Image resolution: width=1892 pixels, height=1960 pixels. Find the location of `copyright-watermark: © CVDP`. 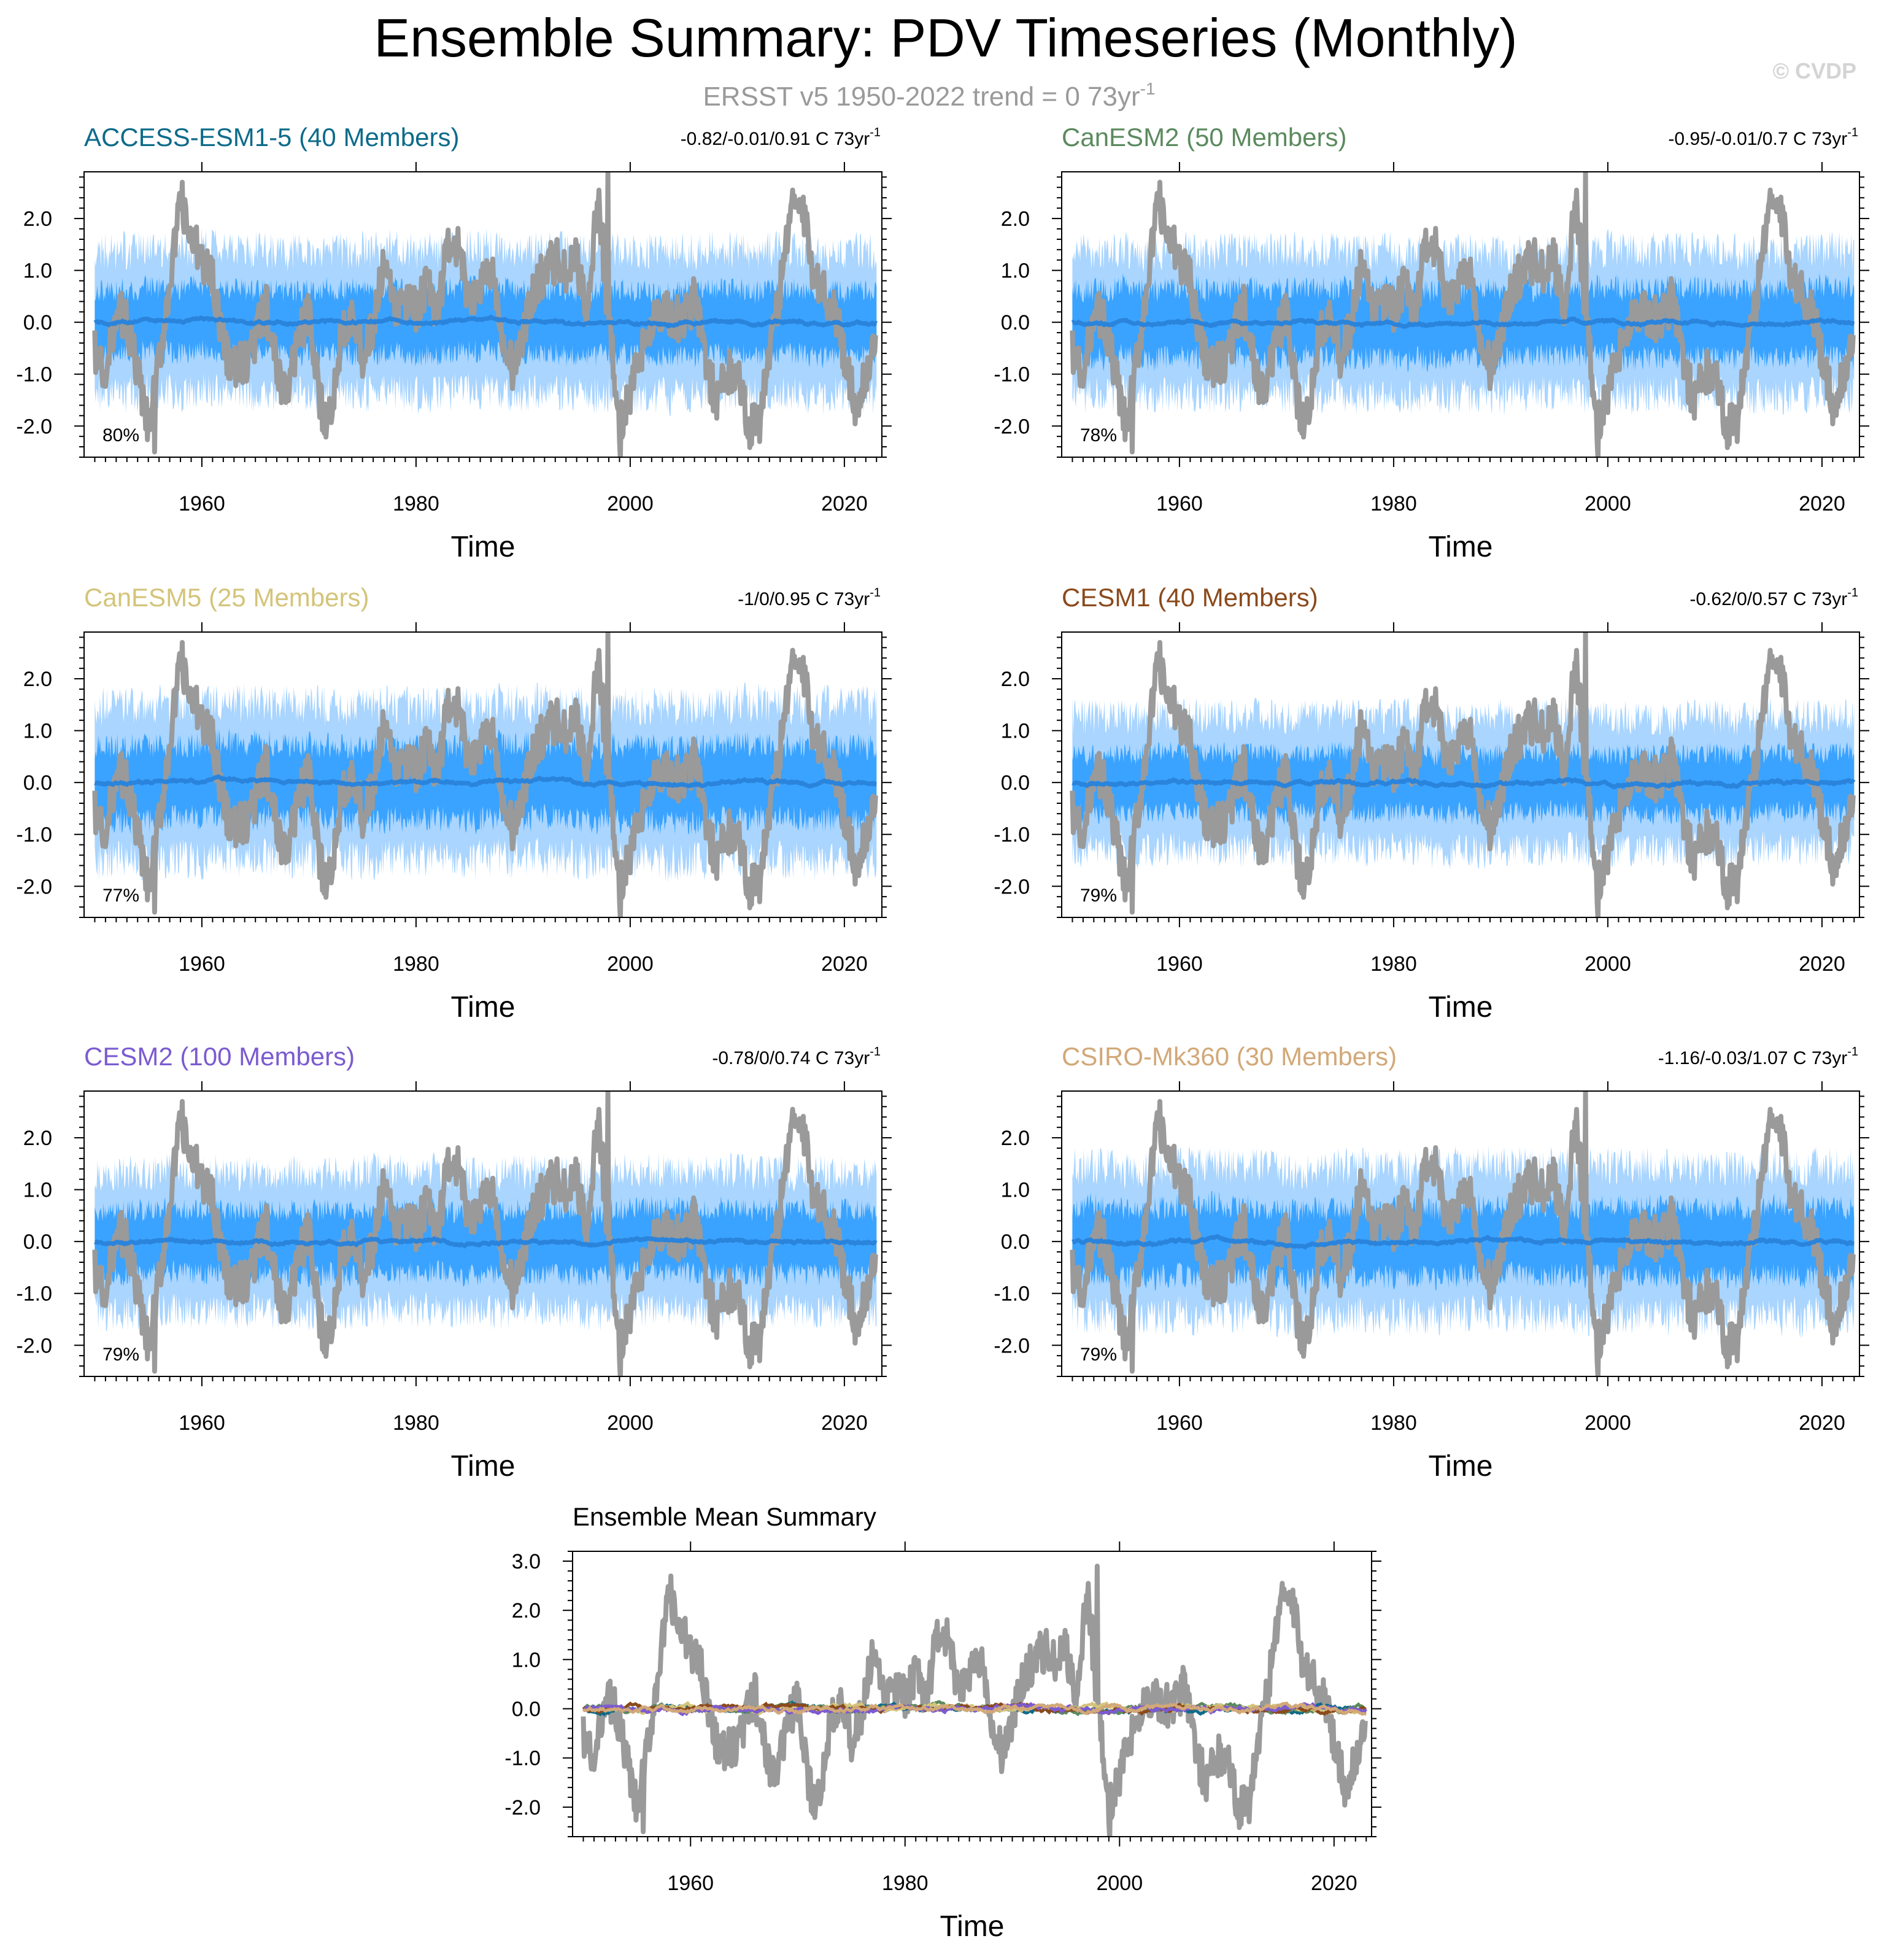

copyright-watermark: © CVDP is located at coordinates (1814, 70).